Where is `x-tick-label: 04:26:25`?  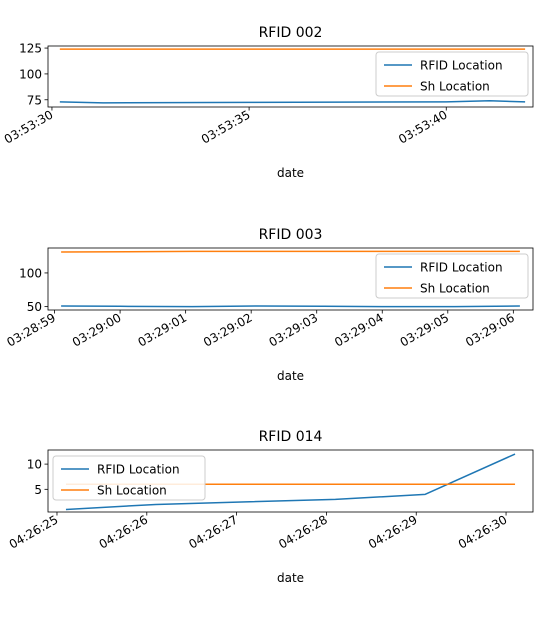 x-tick-label: 04:26:25 is located at coordinates (34, 531).